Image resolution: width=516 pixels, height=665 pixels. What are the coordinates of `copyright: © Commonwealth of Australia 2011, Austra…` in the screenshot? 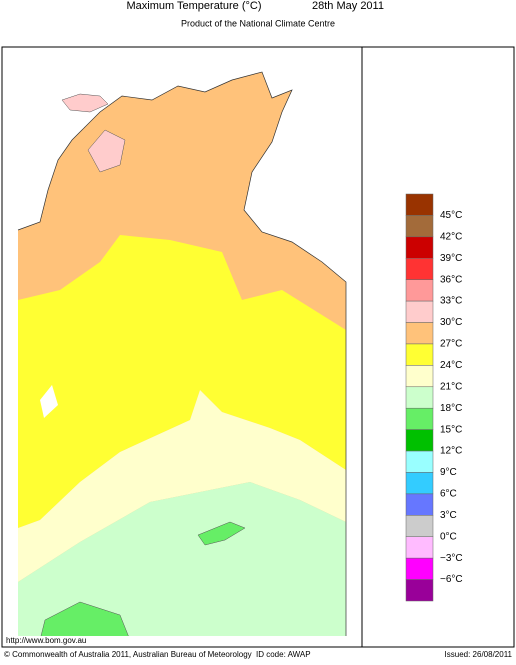 It's located at (128, 654).